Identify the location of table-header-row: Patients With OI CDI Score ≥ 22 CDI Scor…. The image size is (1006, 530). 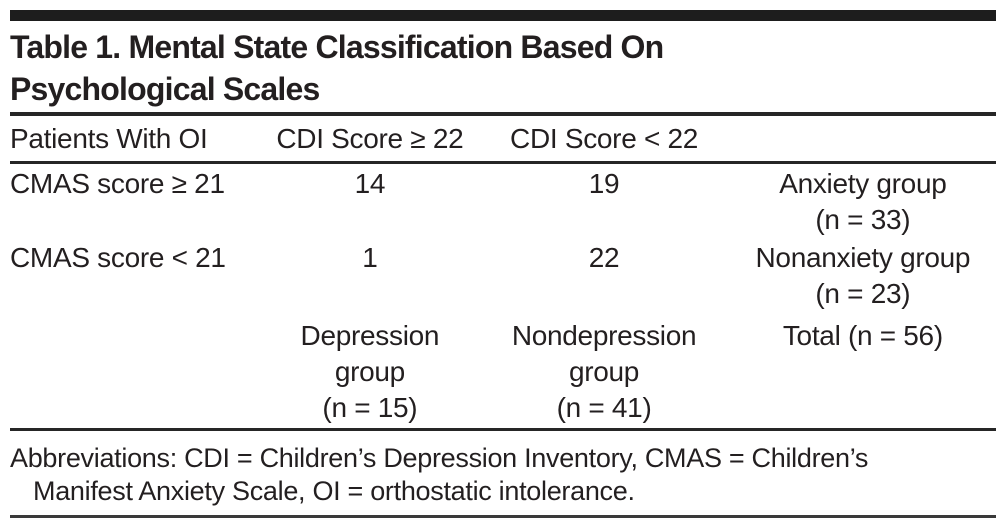
(503, 140).